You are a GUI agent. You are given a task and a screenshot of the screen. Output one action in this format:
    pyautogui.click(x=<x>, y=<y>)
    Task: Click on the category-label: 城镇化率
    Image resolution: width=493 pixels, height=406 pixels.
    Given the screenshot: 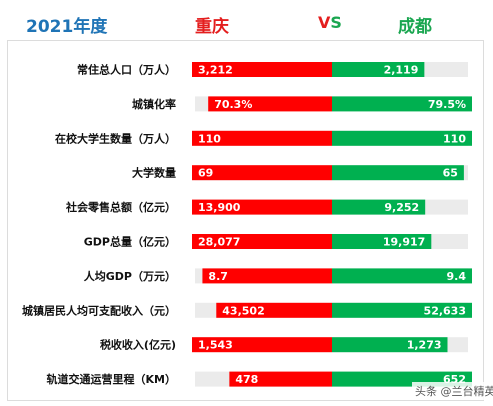 What is the action you would take?
    pyautogui.click(x=154, y=104)
    